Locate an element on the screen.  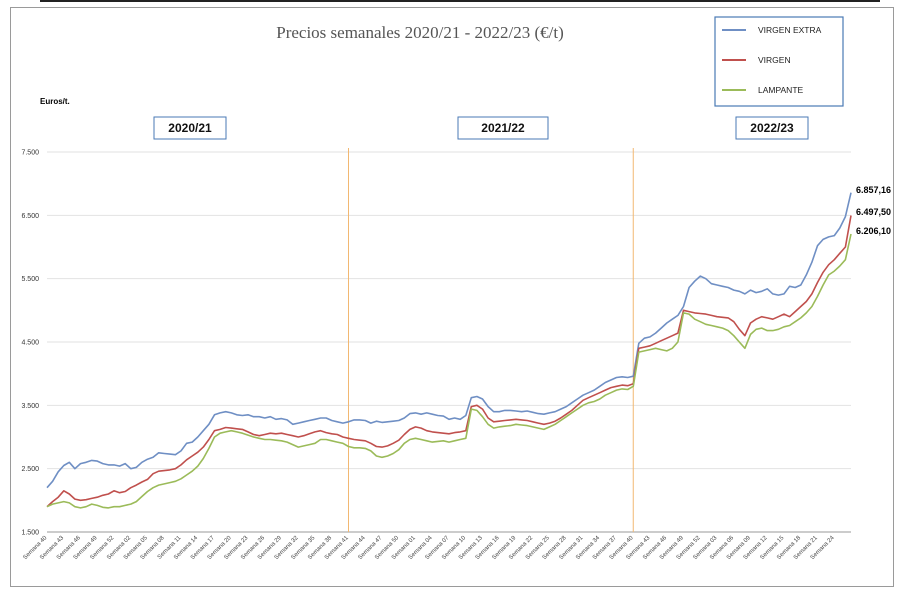
y-tick-labels: 1.500 2.500 3.500 4.500 5.500 6.500 7.500 is located at coordinates (30, 343).